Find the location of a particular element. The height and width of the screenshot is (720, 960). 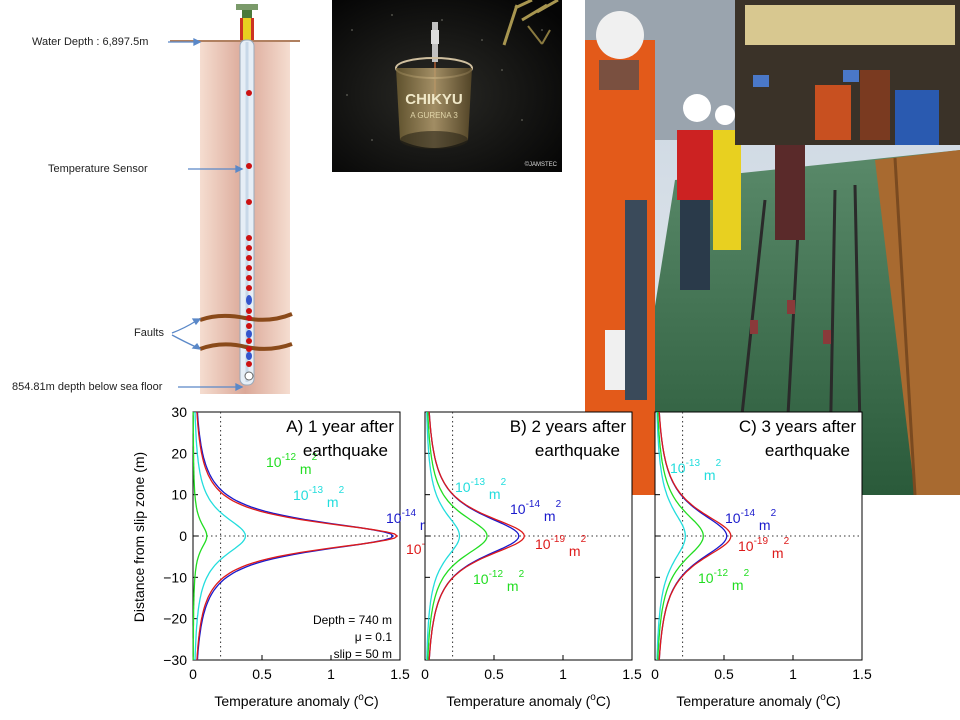

panel-title: A) 1 year after is located at coordinates (340, 426).